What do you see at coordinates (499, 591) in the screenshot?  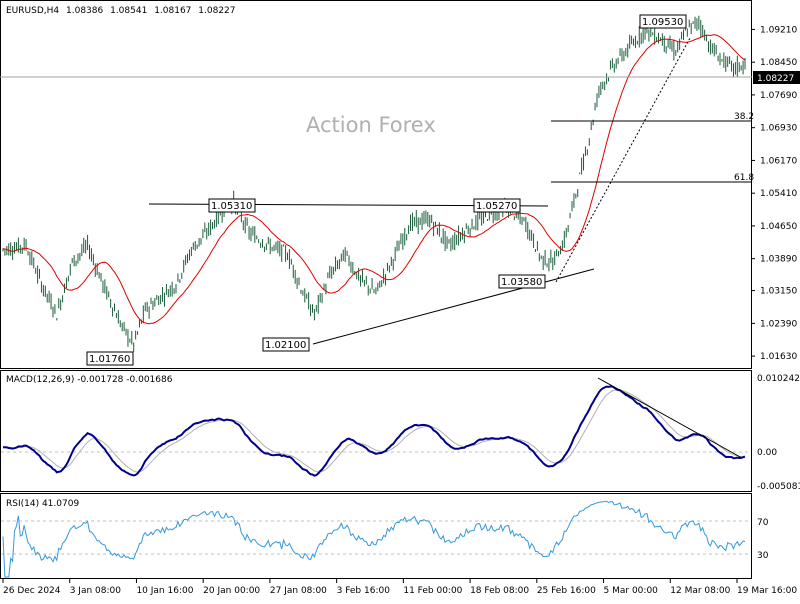 I see `date-tick-label: 18 Feb 08:00` at bounding box center [499, 591].